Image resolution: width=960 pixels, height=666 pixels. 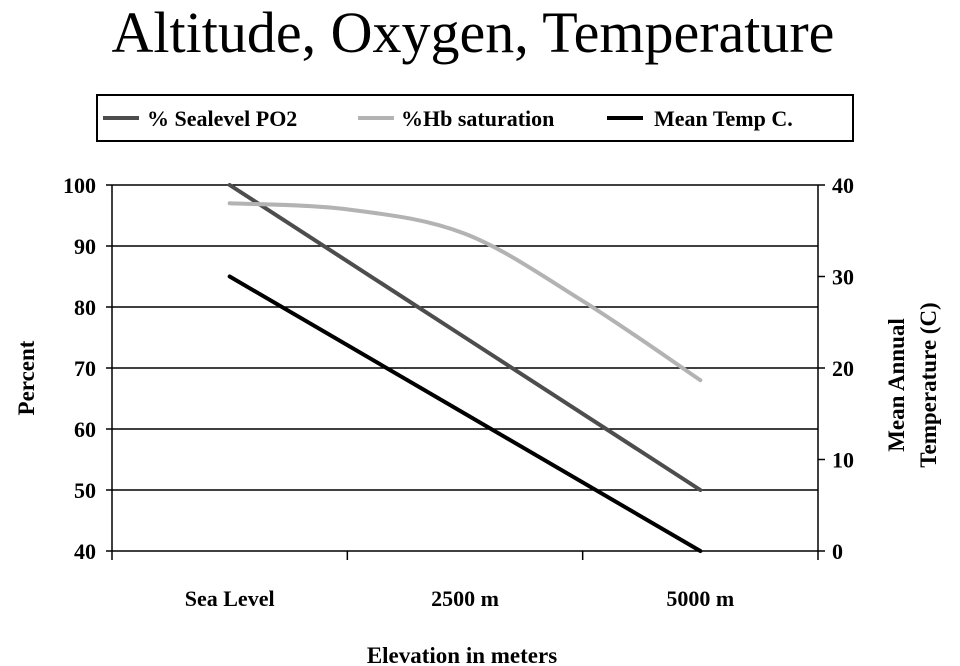 What do you see at coordinates (462, 654) in the screenshot?
I see `x-axis-label: Elevation in meters` at bounding box center [462, 654].